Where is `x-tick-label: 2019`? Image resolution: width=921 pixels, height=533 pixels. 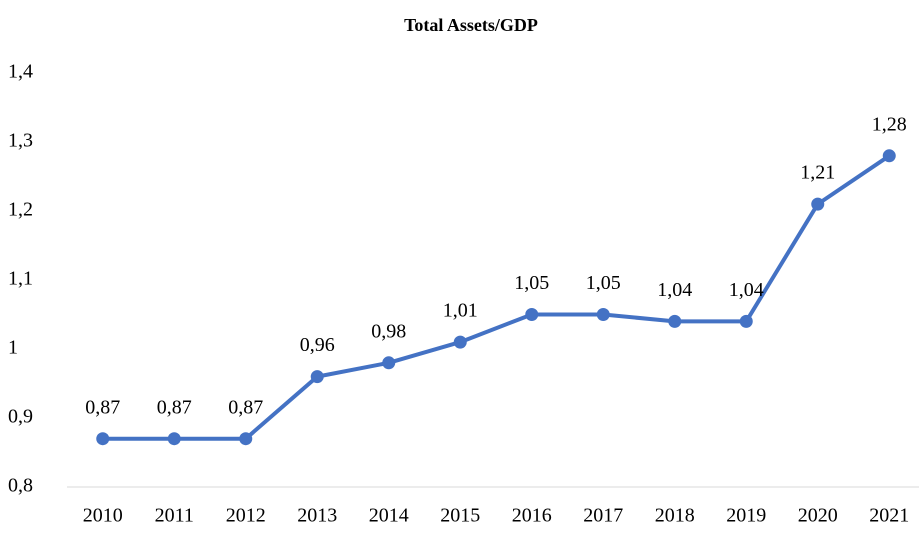
x-tick-label: 2019 is located at coordinates (746, 516).